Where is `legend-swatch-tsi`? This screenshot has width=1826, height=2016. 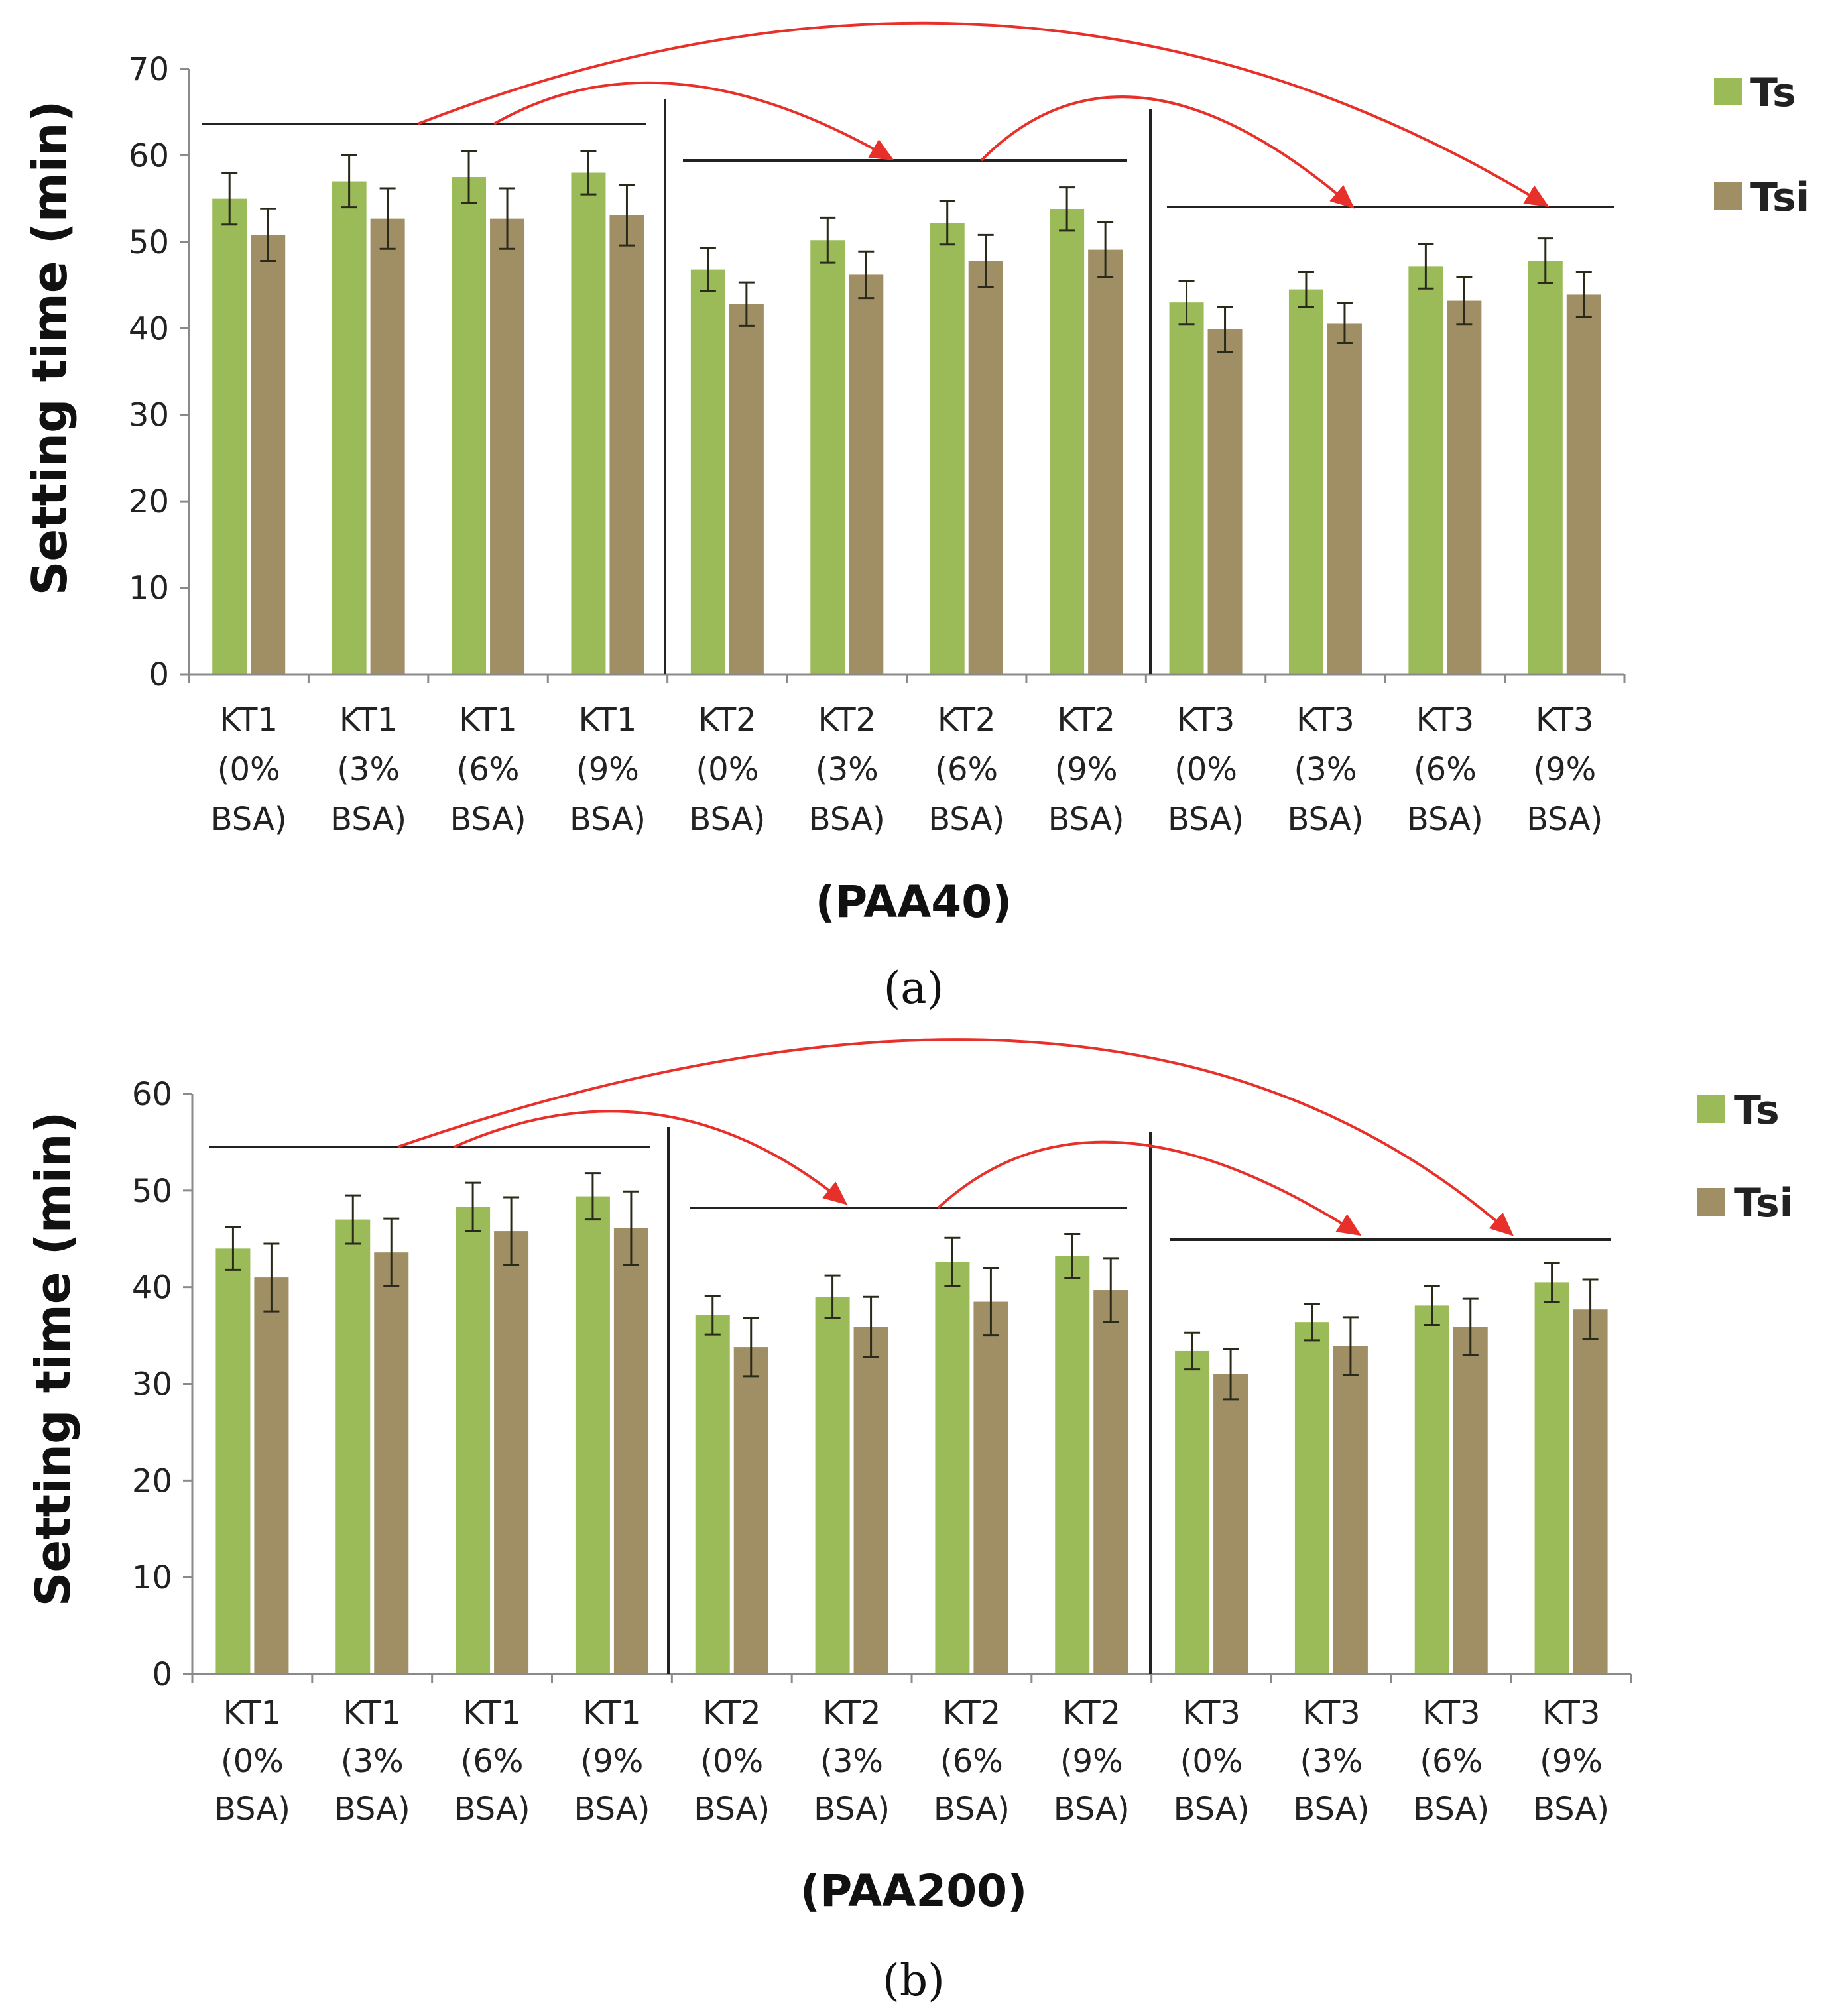 legend-swatch-tsi is located at coordinates (1728, 196).